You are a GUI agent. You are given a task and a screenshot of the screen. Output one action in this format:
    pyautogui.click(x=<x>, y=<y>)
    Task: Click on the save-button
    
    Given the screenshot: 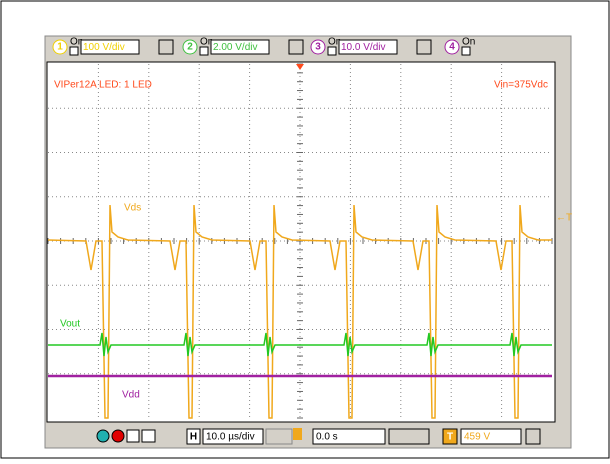 What is the action you would take?
    pyautogui.click(x=133, y=436)
    